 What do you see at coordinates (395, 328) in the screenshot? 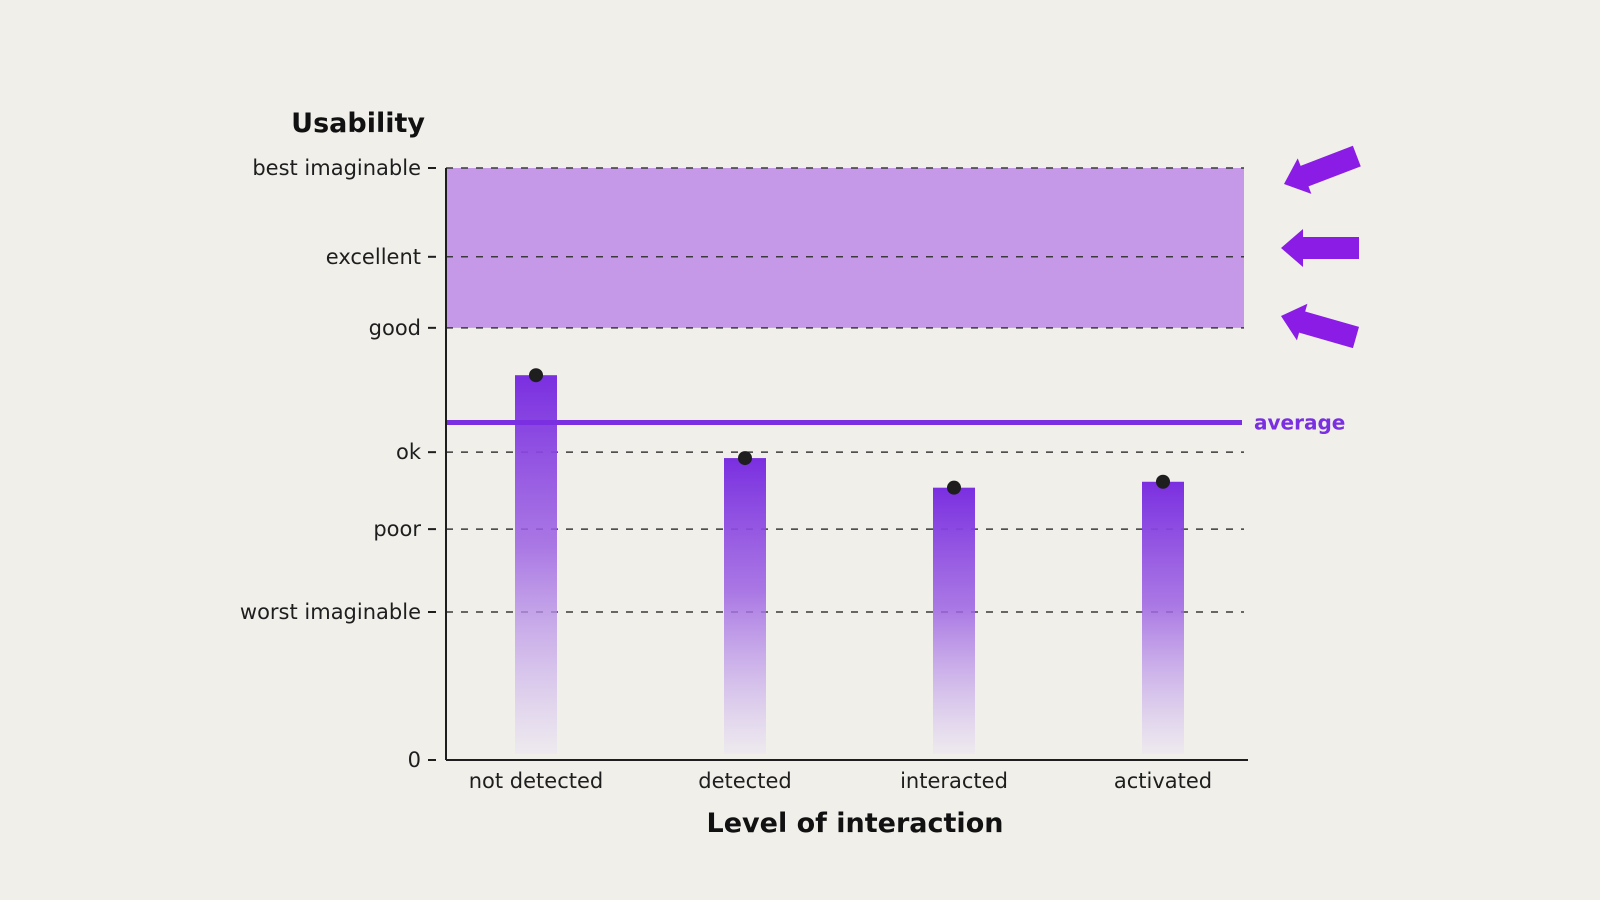
I see `y-tick-label: good` at bounding box center [395, 328].